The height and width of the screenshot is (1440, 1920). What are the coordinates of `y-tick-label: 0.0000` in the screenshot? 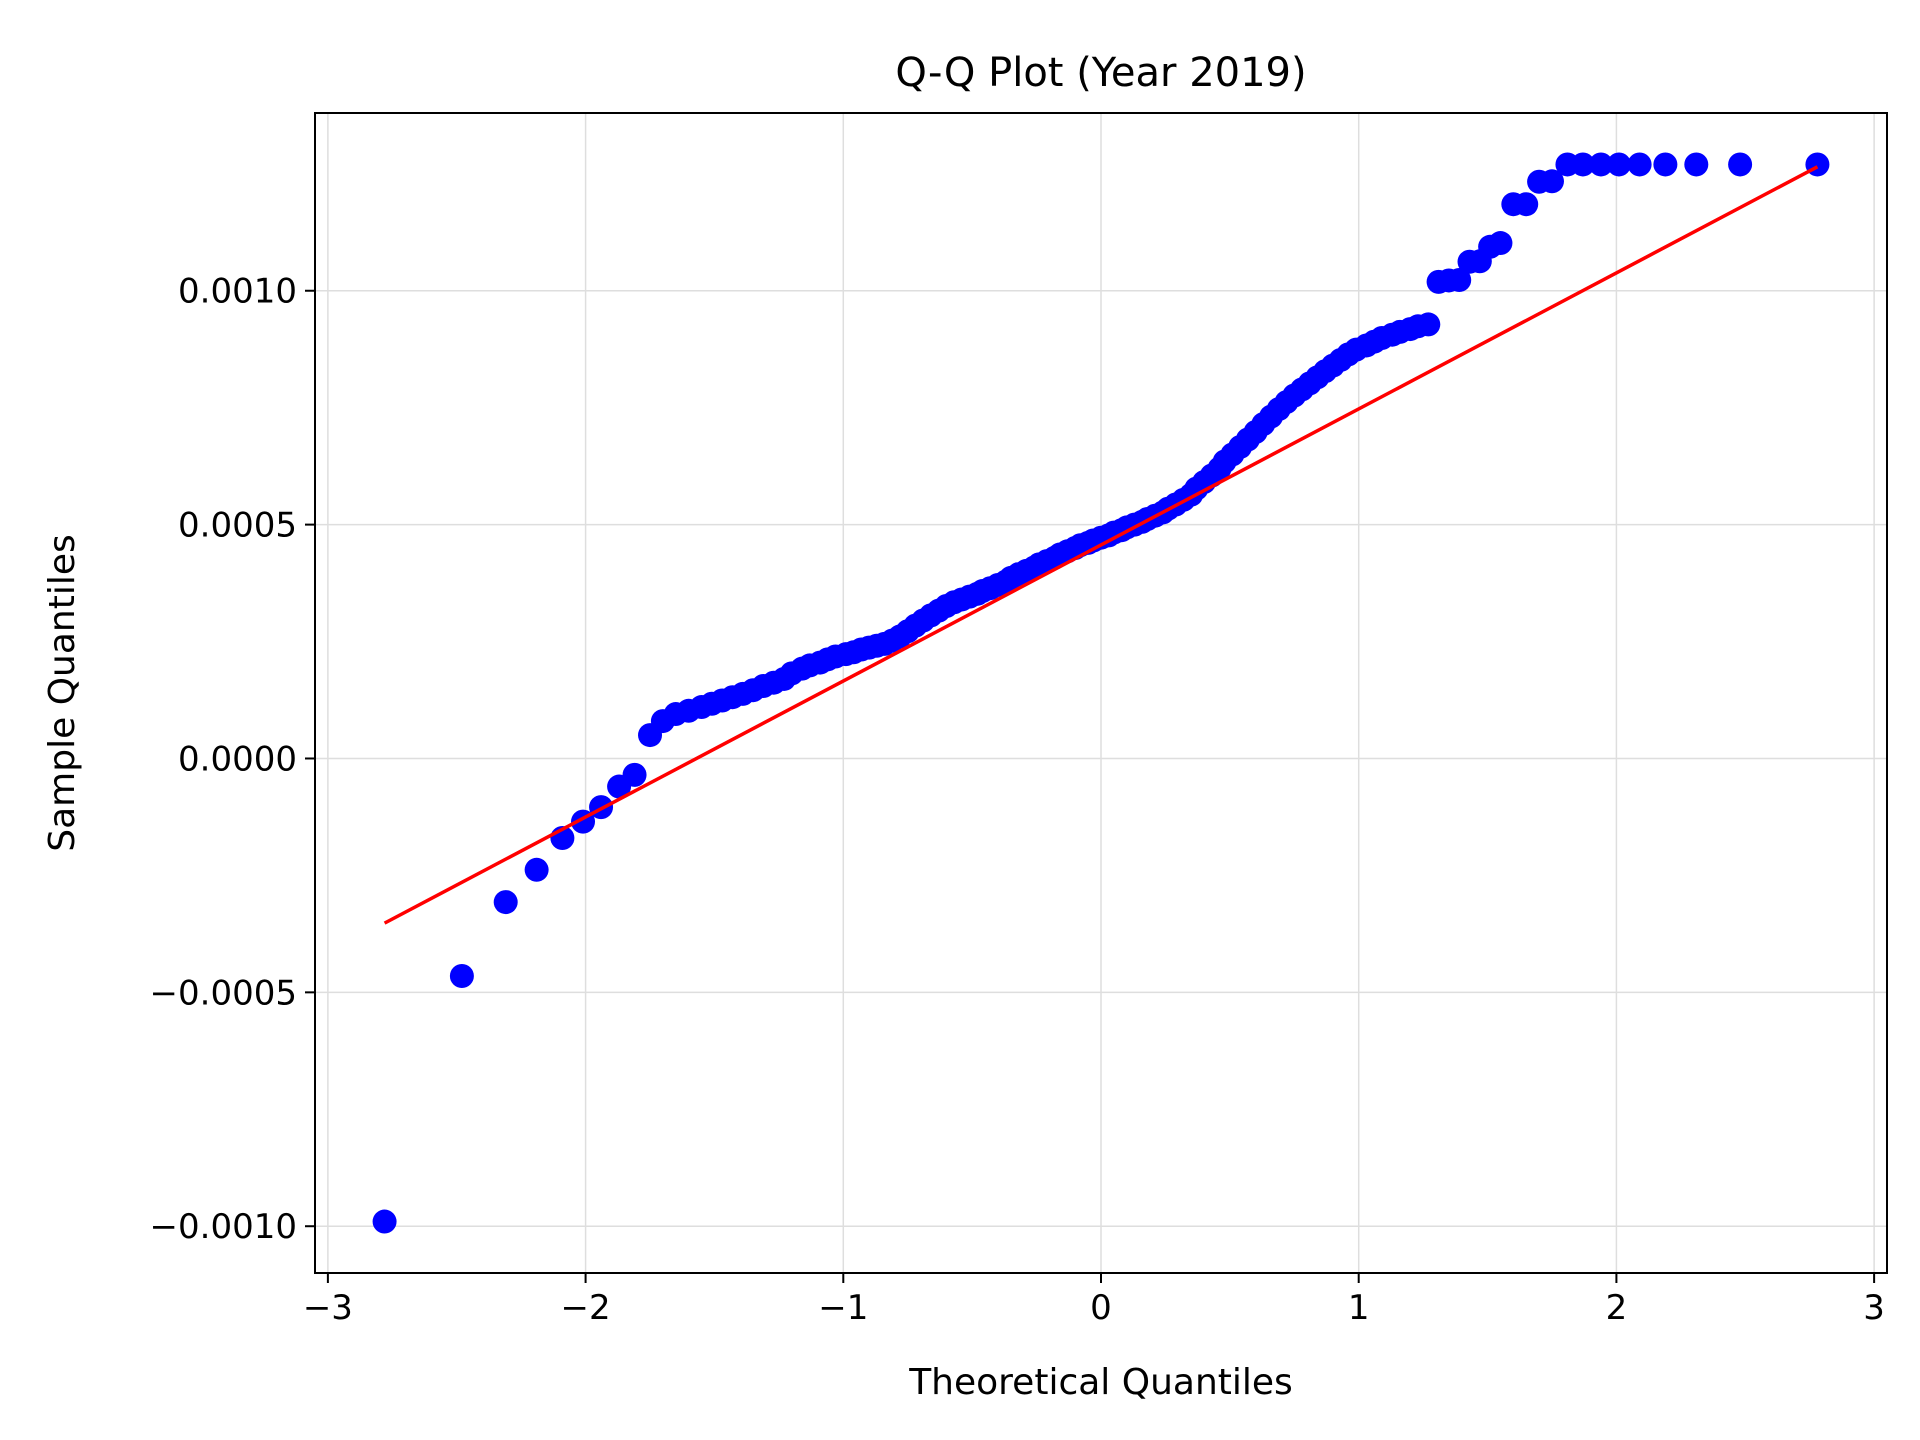 It's located at (237, 759).